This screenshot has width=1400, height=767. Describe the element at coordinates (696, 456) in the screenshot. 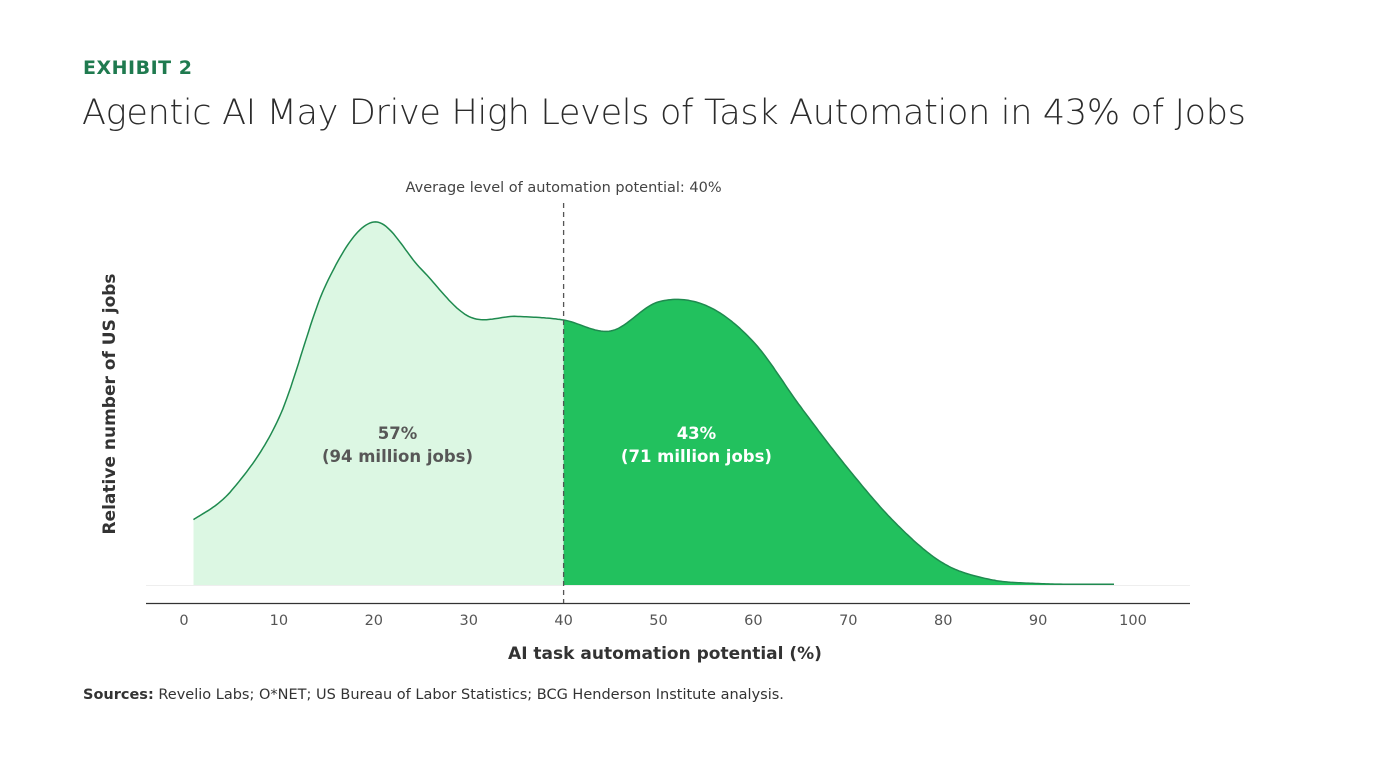

I see `above-average-jobs-label: (71 million jobs)` at that location.